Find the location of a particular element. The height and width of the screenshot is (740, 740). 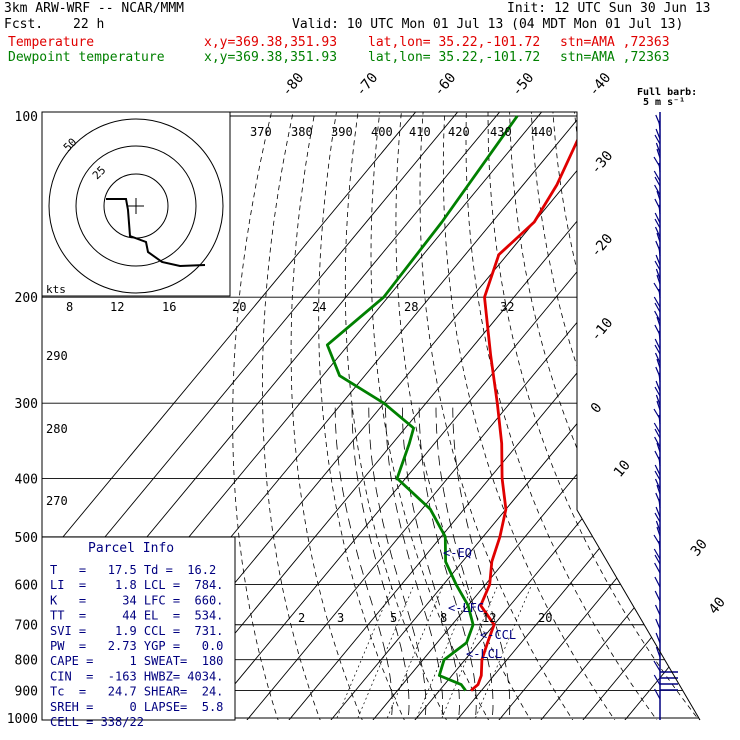

wind-column: Full barb: 5 m s⁻¹ is located at coordinates (667, 403).